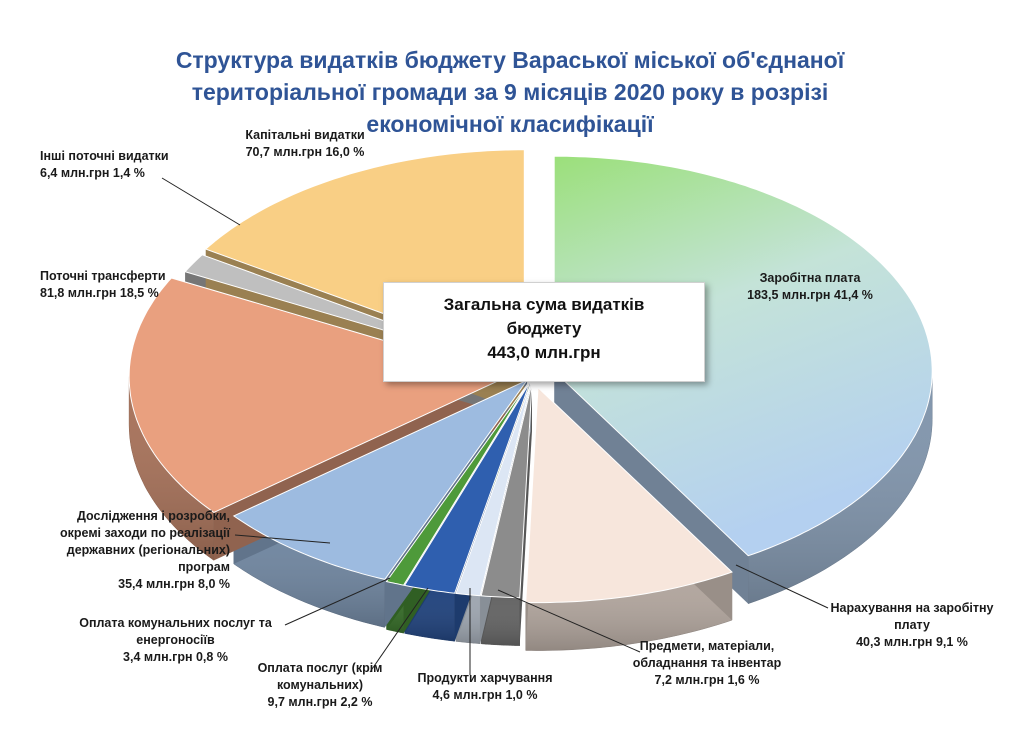 The height and width of the screenshot is (748, 1025). Describe the element at coordinates (201, 201) in the screenshot. I see `leader-line-other` at that location.